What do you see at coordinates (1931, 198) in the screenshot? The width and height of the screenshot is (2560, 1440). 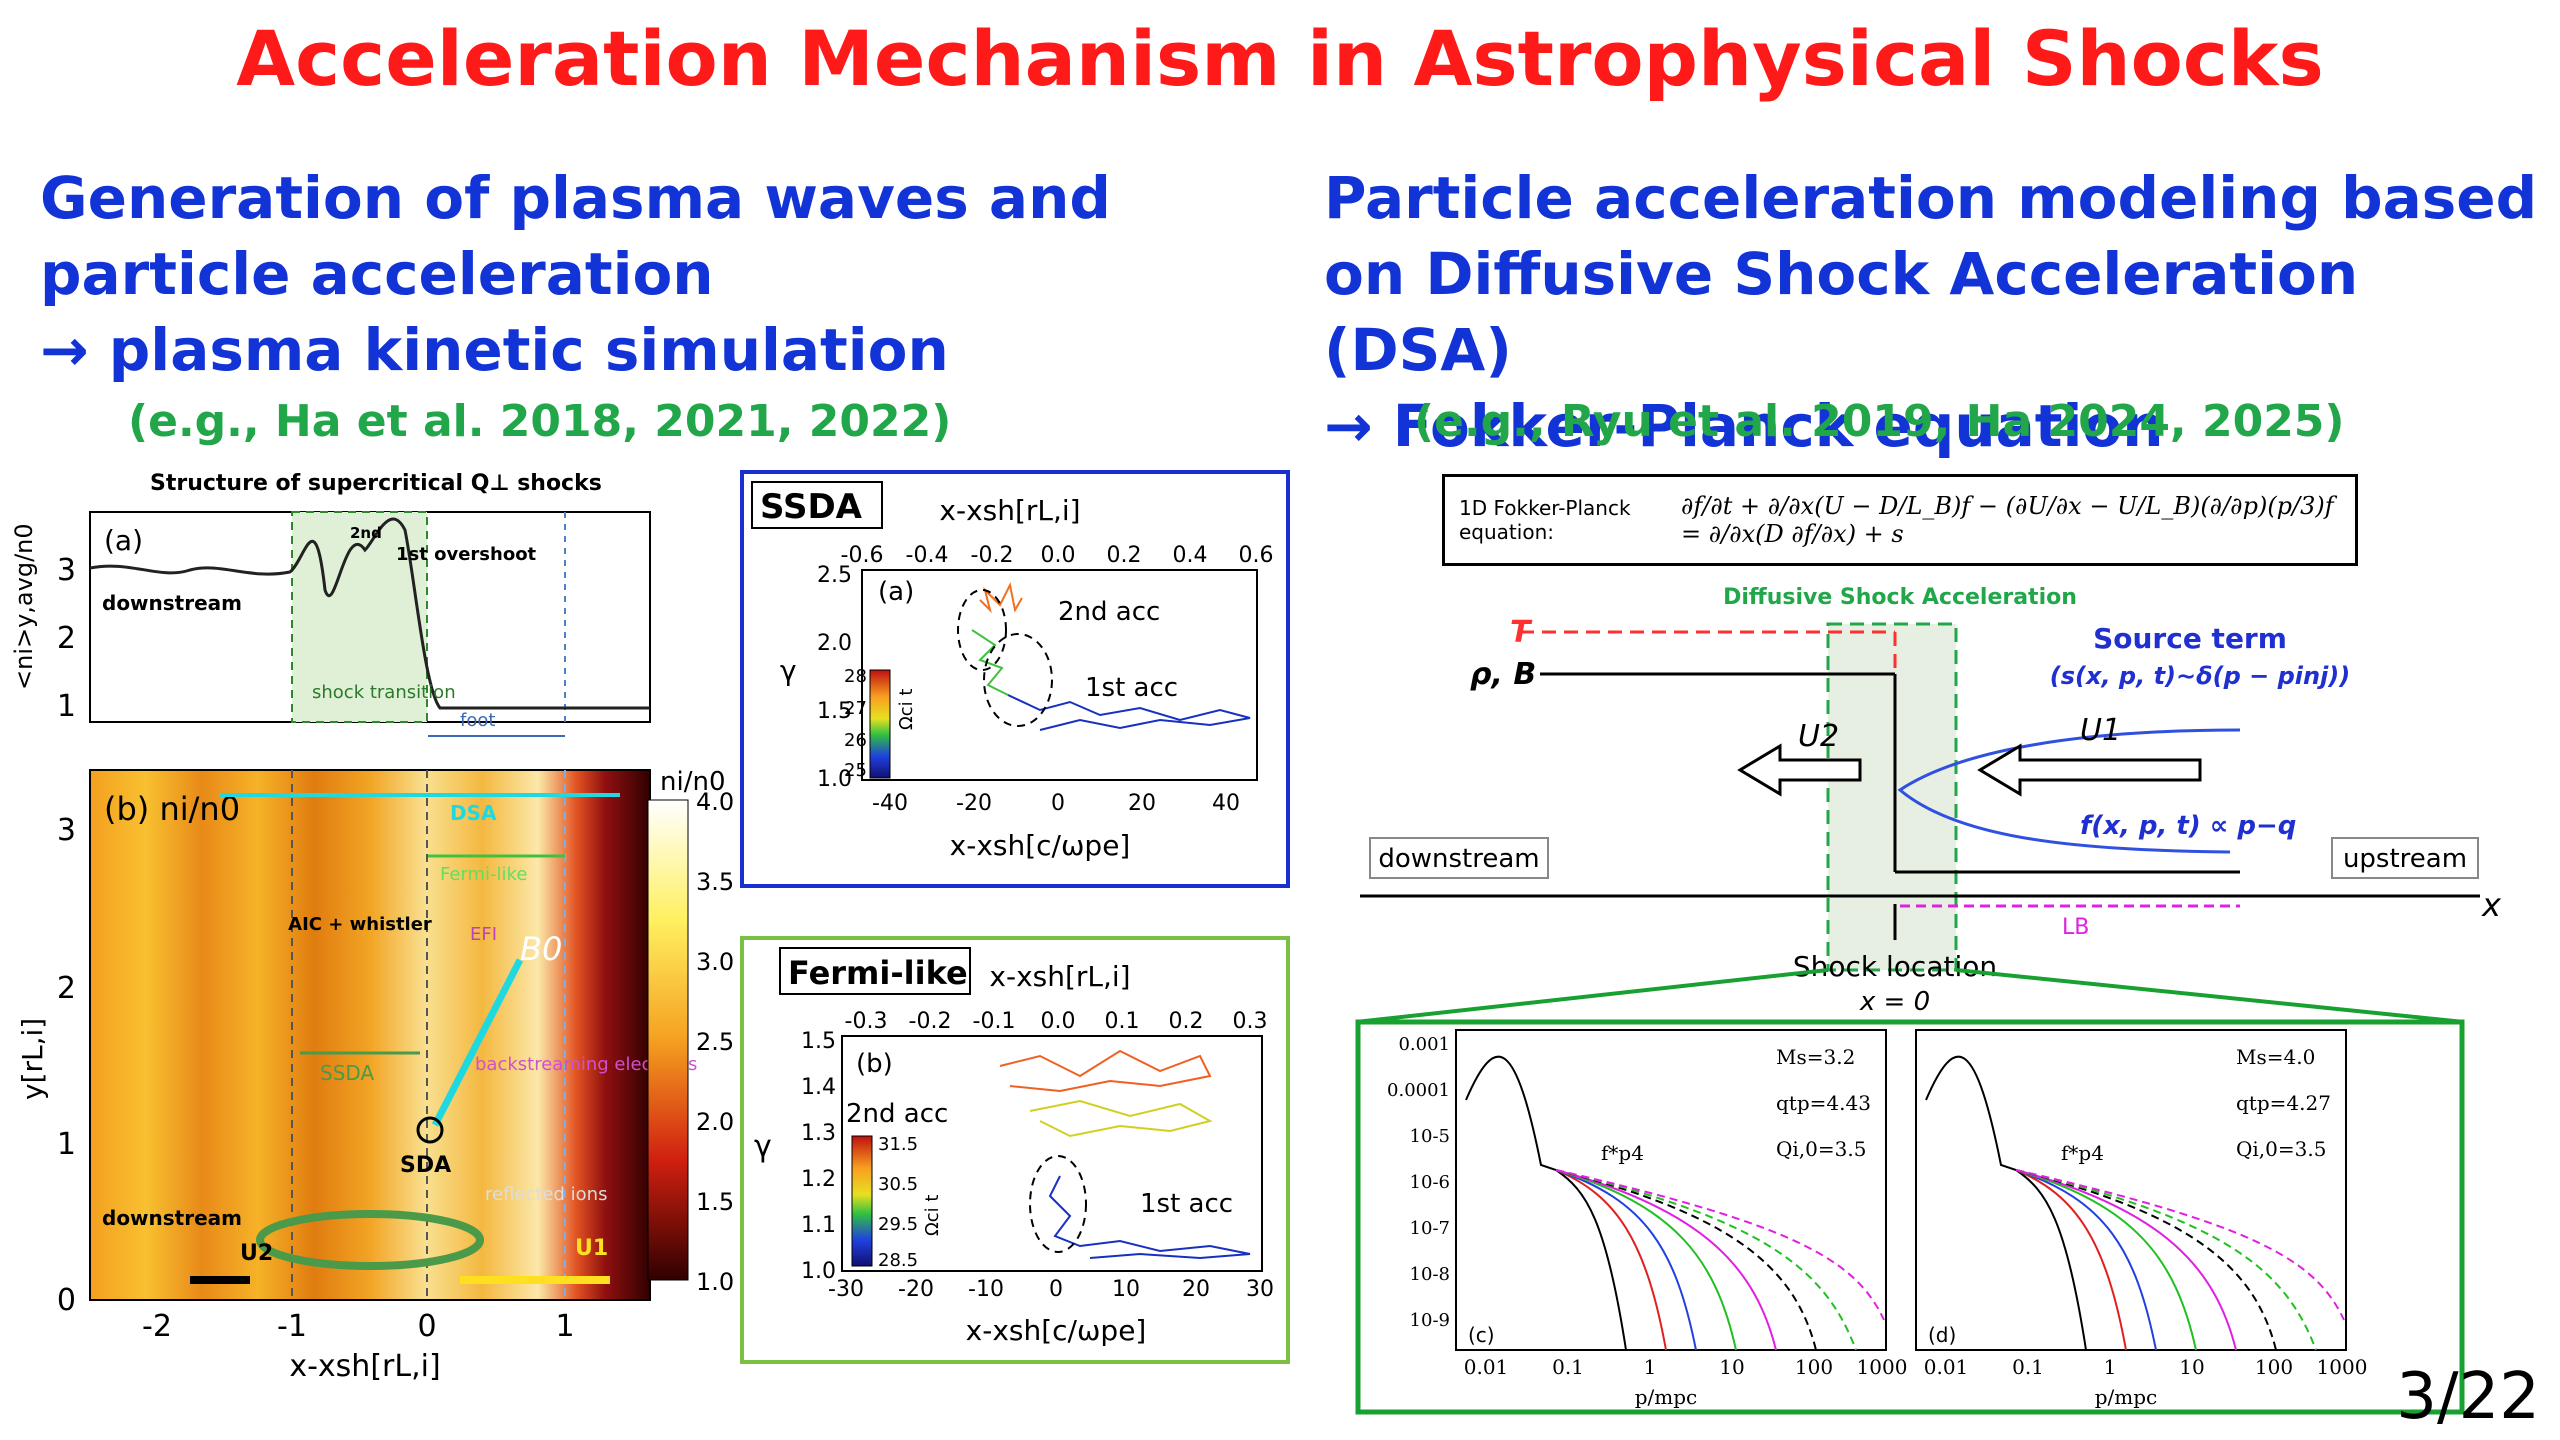 I see `right-heading-line-1: Particle acceleration modeling based` at bounding box center [1931, 198].